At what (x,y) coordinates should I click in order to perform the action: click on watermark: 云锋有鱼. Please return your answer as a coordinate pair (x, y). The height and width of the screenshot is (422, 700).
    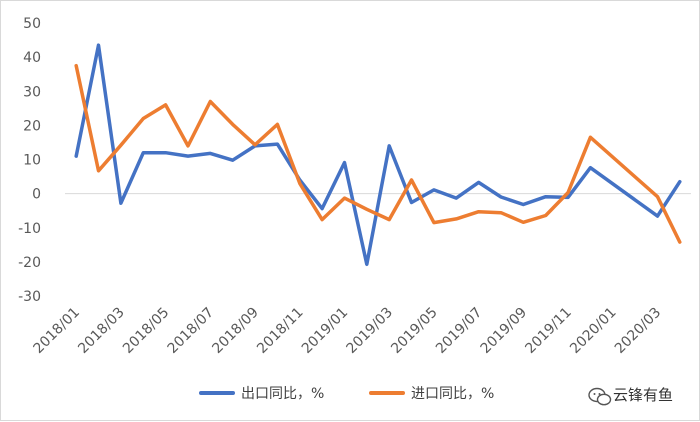
    Looking at the image, I should click on (630, 396).